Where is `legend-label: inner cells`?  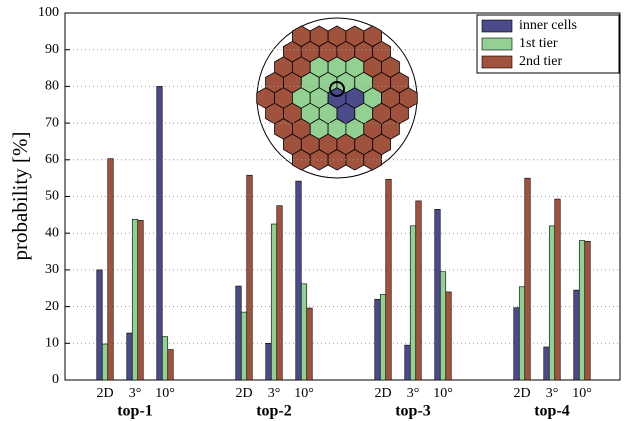 legend-label: inner cells is located at coordinates (548, 25).